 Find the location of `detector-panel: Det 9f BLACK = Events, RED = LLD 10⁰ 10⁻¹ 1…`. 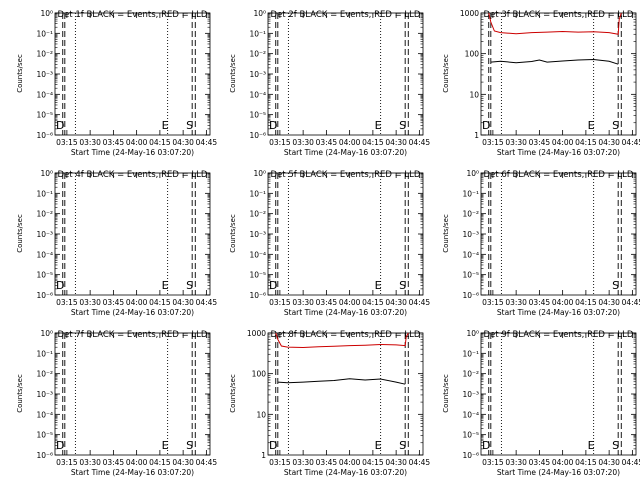

detector-panel: Det 9f BLACK = Events, RED = LLD 10⁰ 10⁻¹ 1… is located at coordinates (541, 403).